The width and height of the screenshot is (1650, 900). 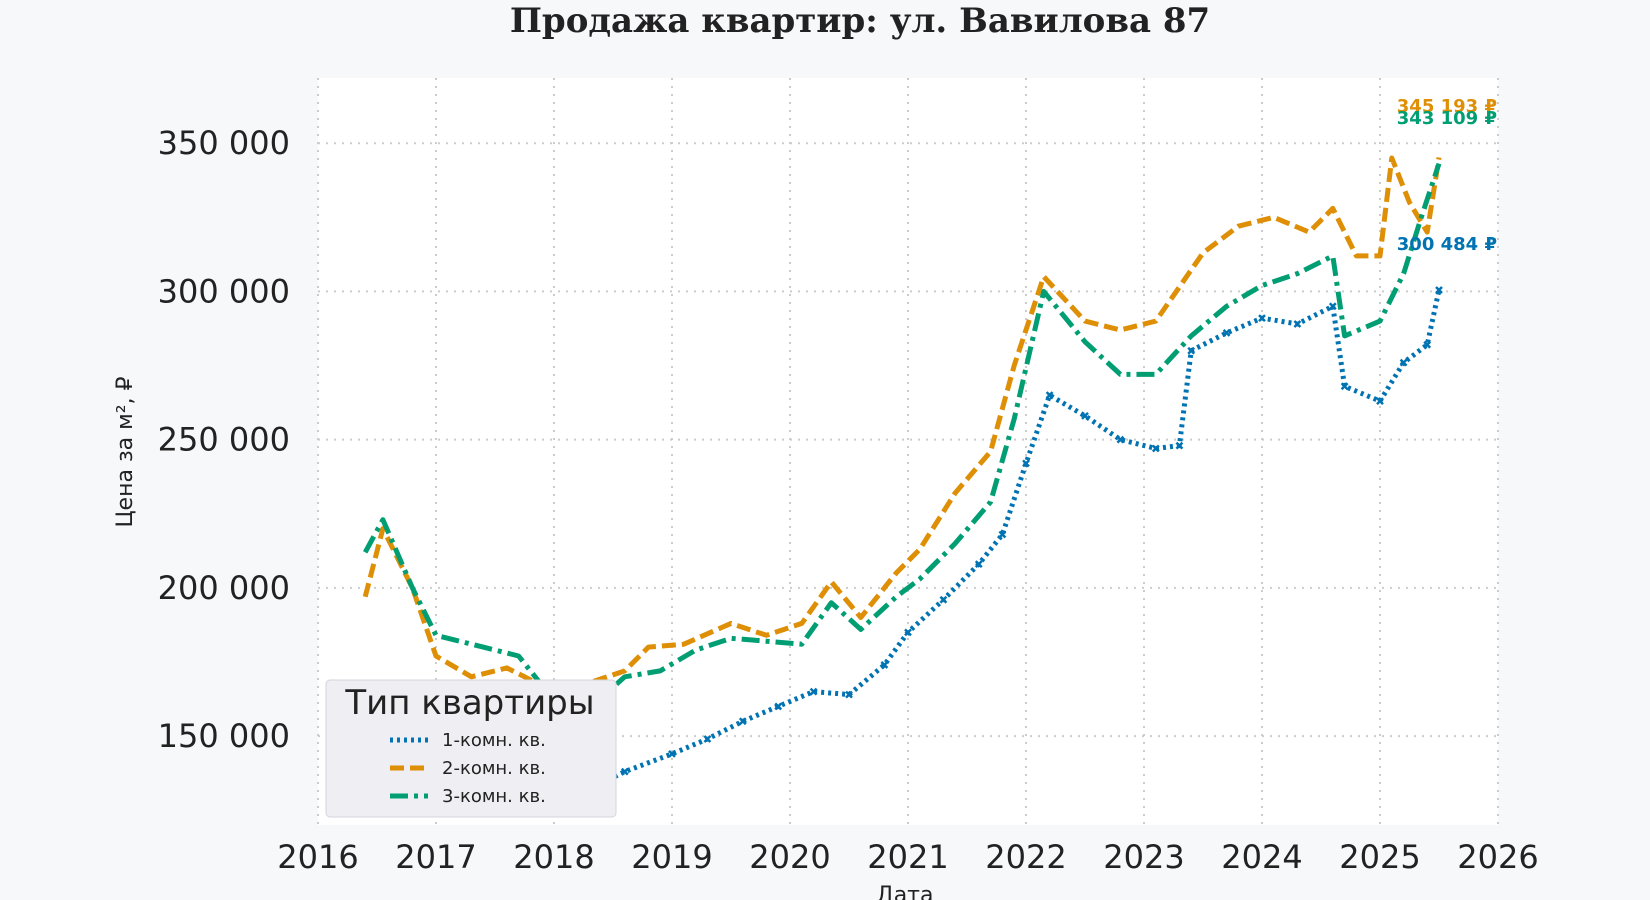 I want to click on x-tick-label: 2023, so click(x=1143, y=857).